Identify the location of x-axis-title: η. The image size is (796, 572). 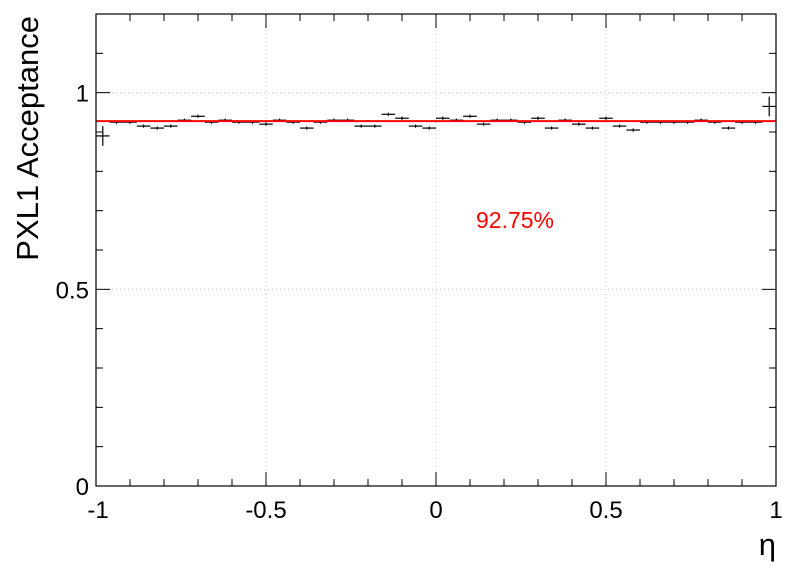
(767, 544).